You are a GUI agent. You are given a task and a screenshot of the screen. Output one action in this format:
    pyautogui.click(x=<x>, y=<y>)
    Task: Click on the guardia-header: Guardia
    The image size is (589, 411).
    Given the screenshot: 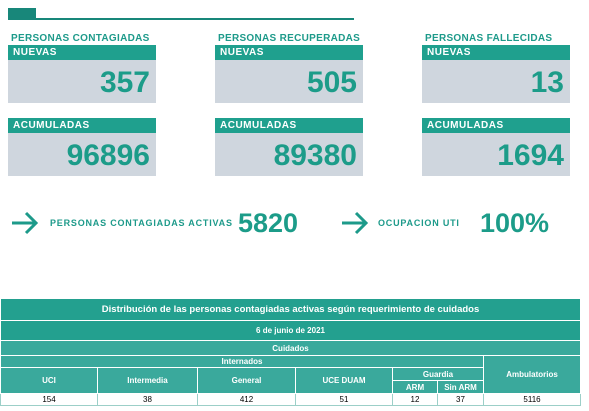 What is the action you would take?
    pyautogui.click(x=438, y=374)
    